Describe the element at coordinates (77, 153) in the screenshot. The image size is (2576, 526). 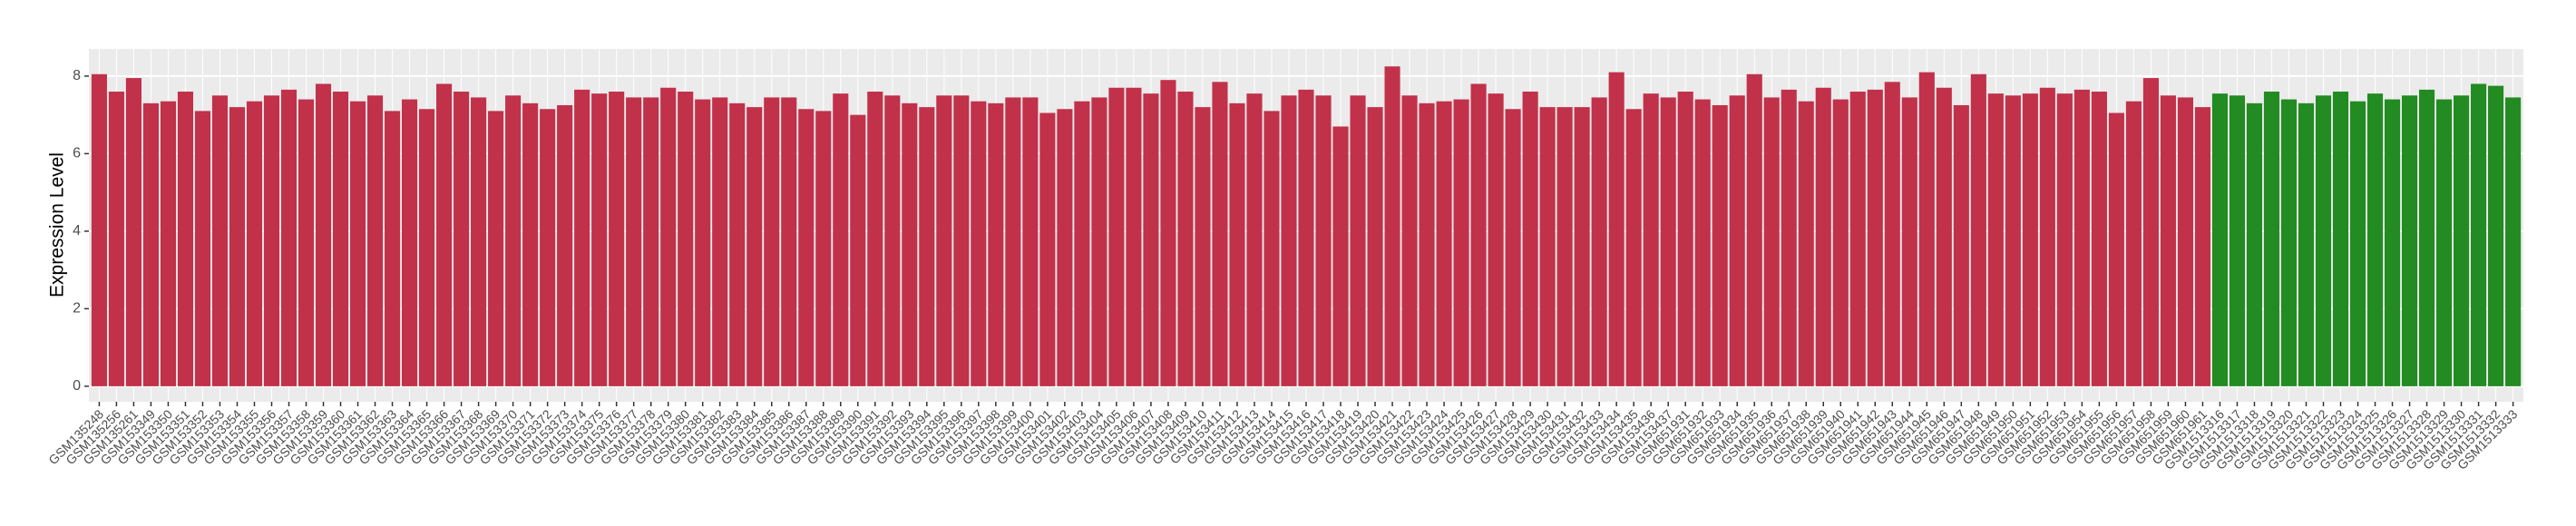
I see `y-tick-label: 6` at that location.